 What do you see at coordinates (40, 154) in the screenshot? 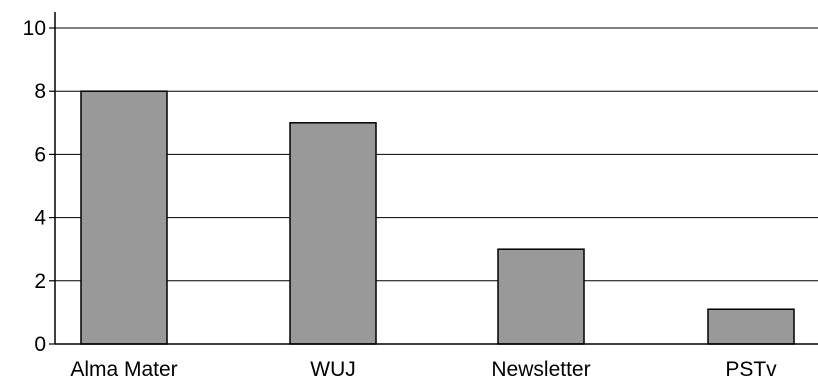
I see `y-tick-label-6: 6` at bounding box center [40, 154].